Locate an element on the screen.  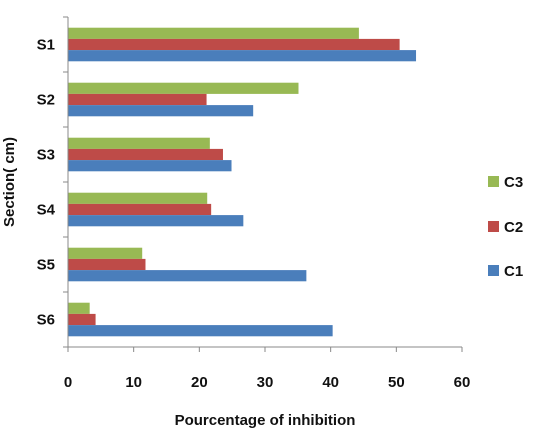
legend-swatch-c3 is located at coordinates (493, 181).